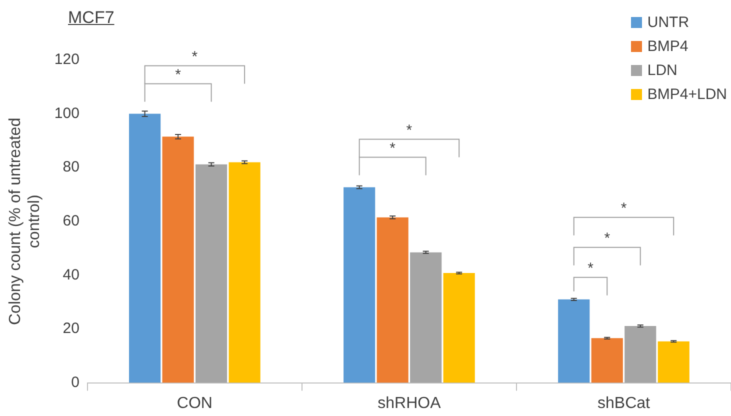  Describe the element at coordinates (71, 275) in the screenshot. I see `y-tick-label: 40` at that location.